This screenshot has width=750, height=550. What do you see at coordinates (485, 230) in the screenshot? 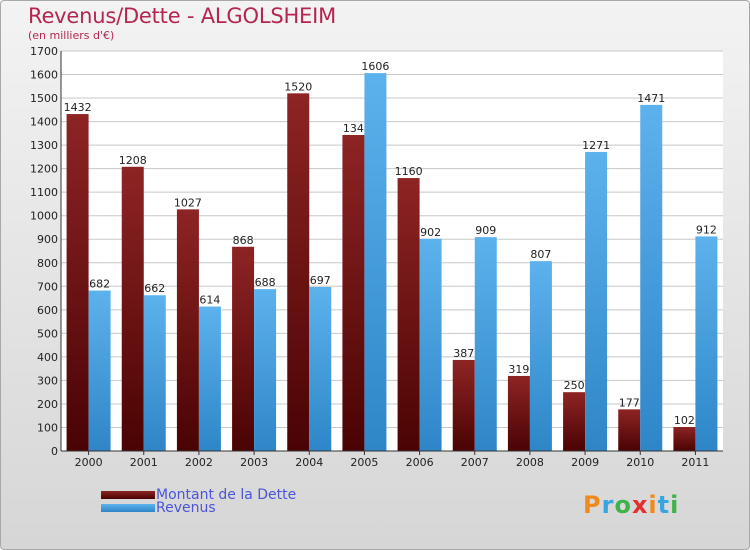
I see `value-label-revenus: 909` at bounding box center [485, 230].